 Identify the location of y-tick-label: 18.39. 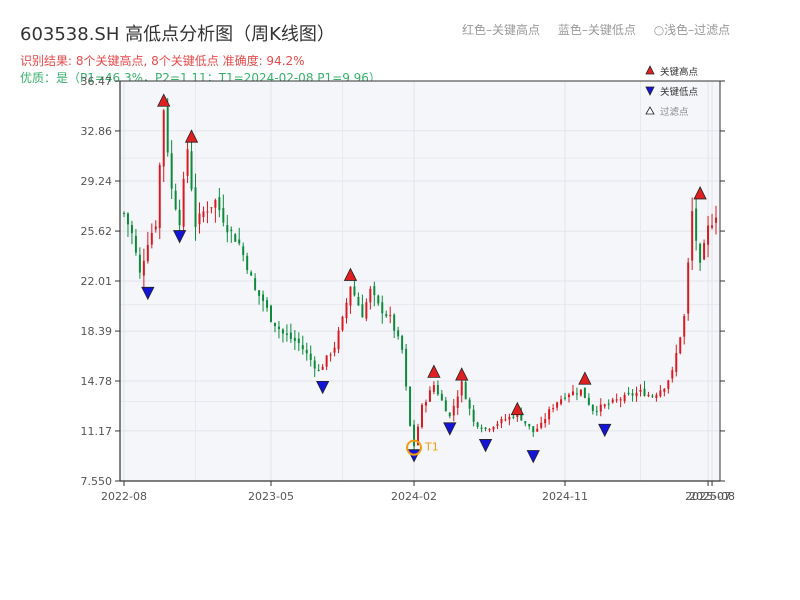
(97, 331).